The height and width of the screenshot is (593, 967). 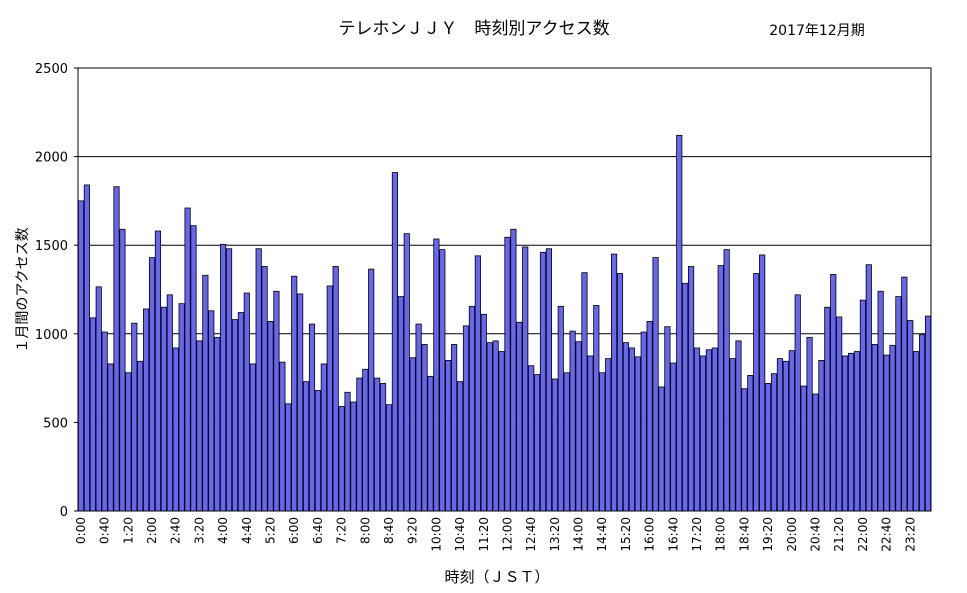 I want to click on x-tick-label: 14:00, so click(x=579, y=534).